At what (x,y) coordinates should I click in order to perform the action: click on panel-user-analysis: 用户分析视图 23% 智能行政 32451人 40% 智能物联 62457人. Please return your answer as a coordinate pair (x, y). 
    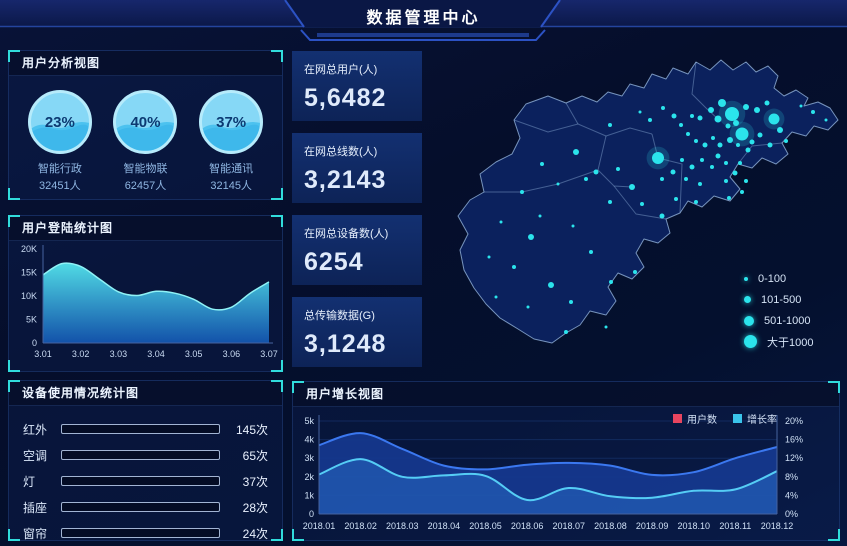
    Looking at the image, I should click on (145, 125).